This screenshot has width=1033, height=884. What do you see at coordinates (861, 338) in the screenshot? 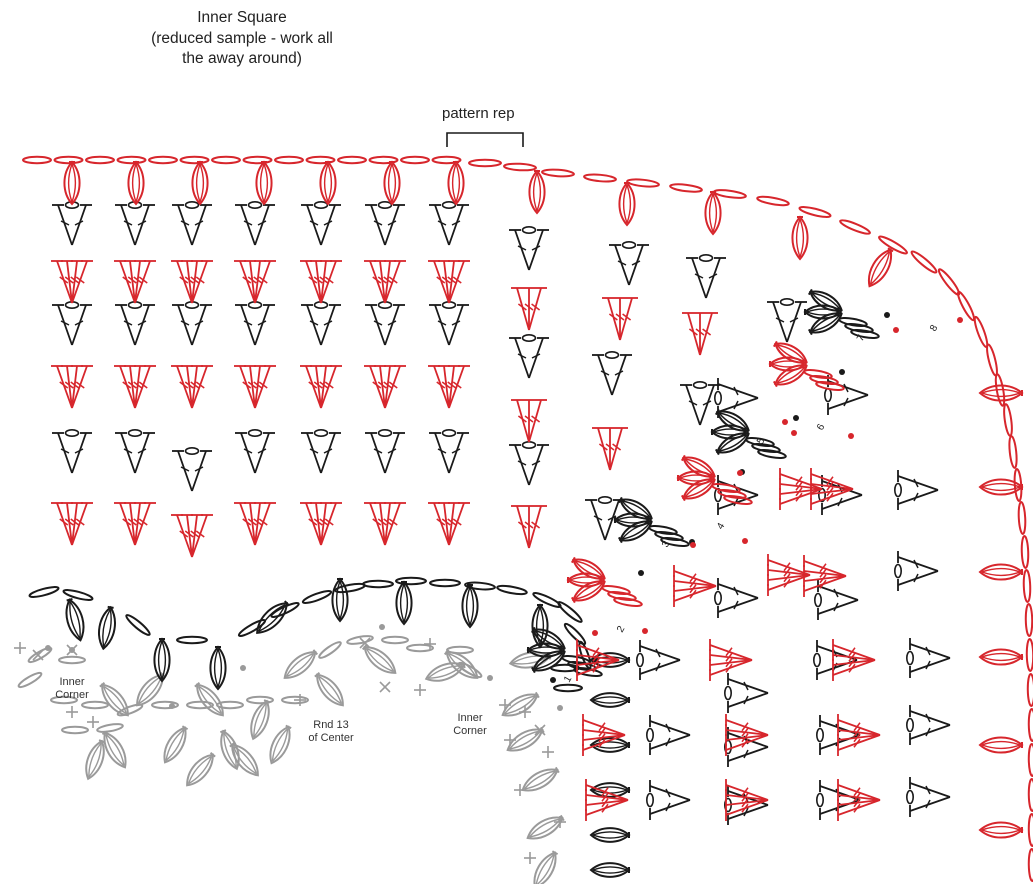
I see `round-number-7: 7` at bounding box center [861, 338].